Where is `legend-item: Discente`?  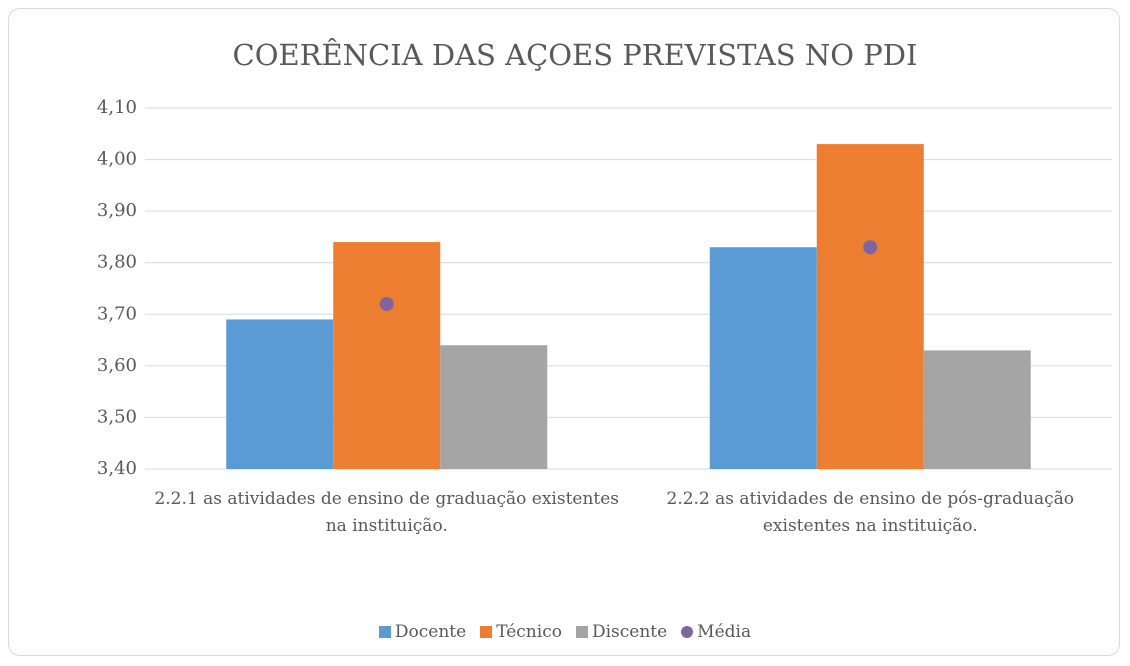 legend-item: Discente is located at coordinates (621, 632).